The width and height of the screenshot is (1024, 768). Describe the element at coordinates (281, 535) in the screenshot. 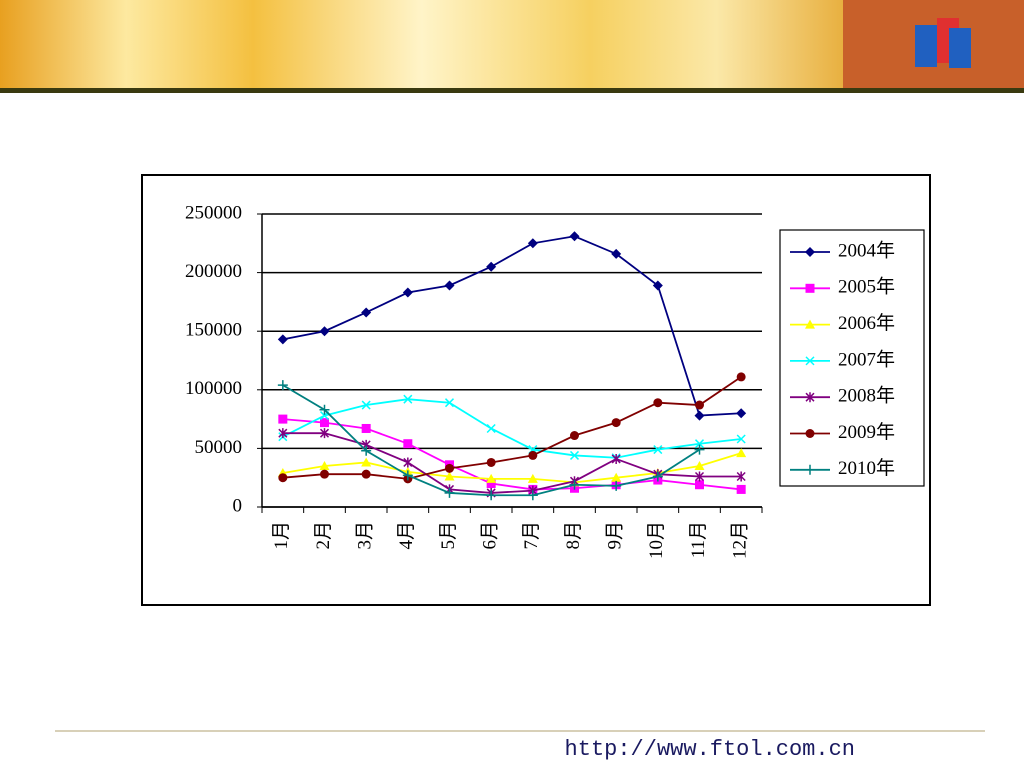

I see `x-tick-label: 1月` at that location.